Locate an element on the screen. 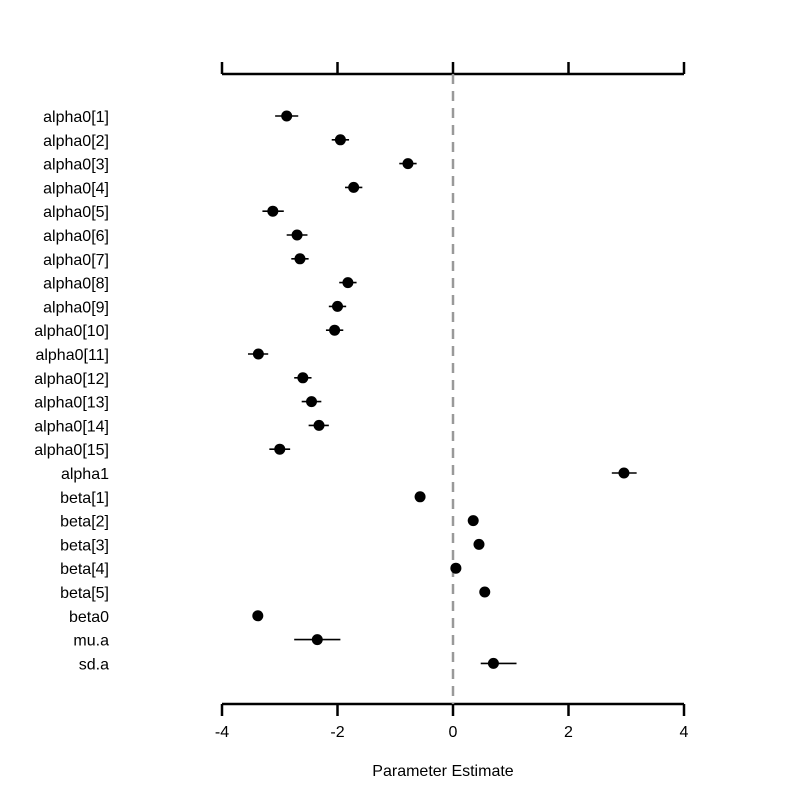  parameter-label: alpha0[3] is located at coordinates (76, 165).